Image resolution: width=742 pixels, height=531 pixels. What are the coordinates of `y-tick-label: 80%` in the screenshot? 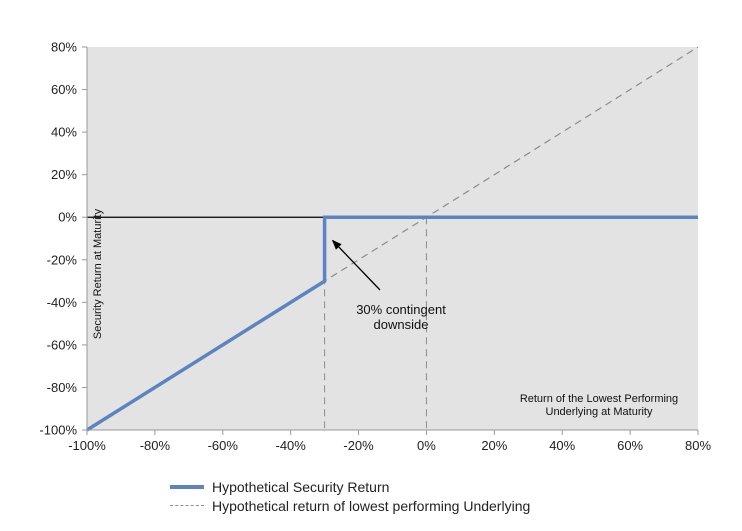 It's located at (64, 47).